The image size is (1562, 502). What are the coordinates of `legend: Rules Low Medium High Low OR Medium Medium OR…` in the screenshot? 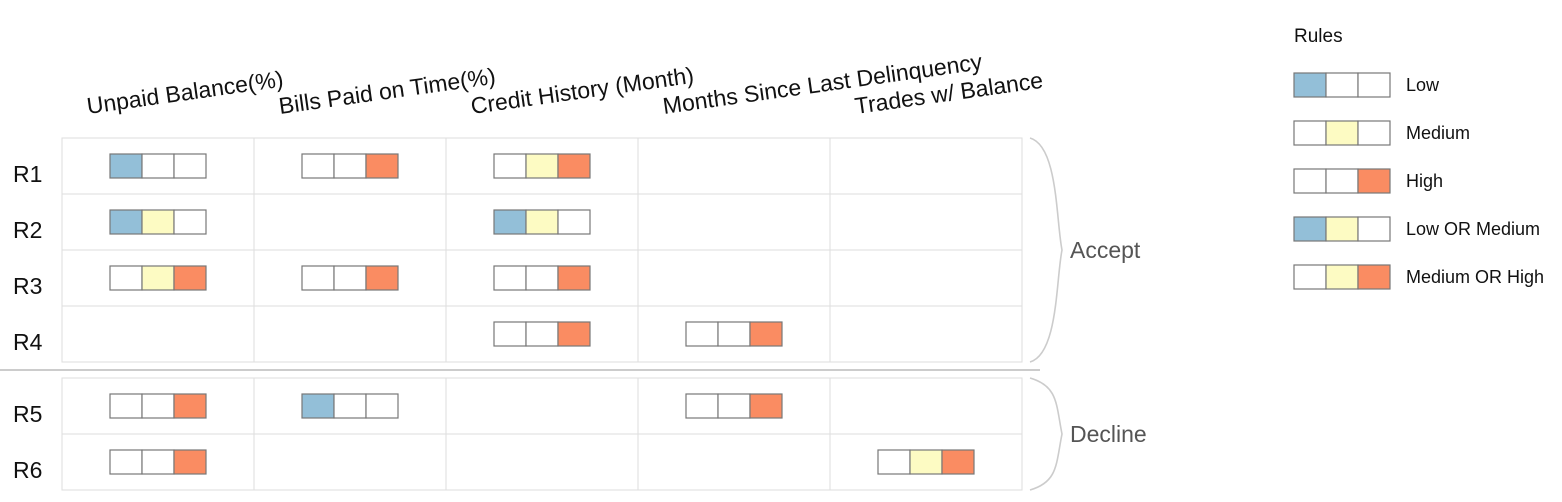 It's located at (1418, 158).